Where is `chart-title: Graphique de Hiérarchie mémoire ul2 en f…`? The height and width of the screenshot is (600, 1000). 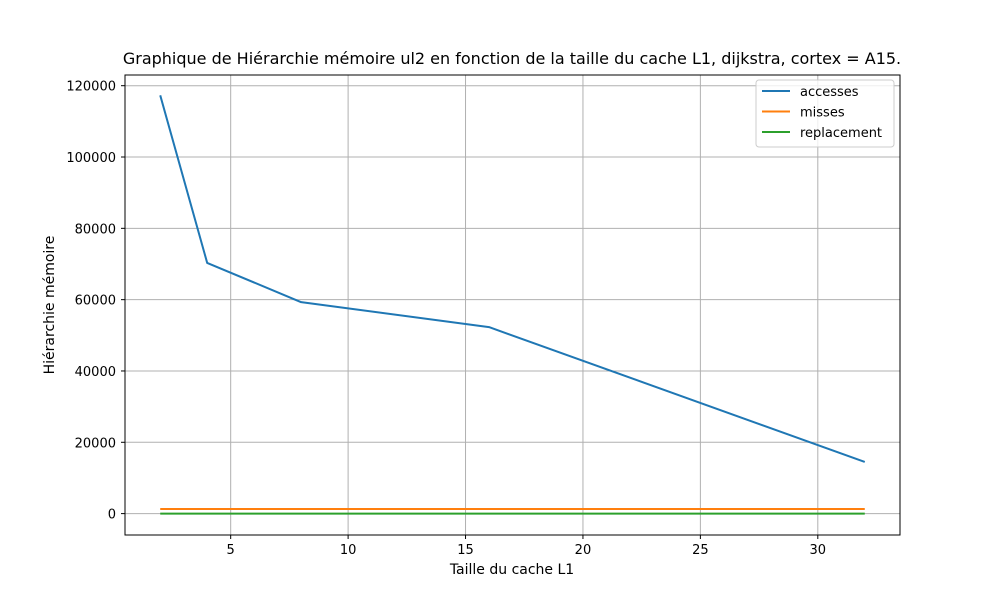
chart-title: Graphique de Hiérarchie mémoire ul2 en f… is located at coordinates (512, 58).